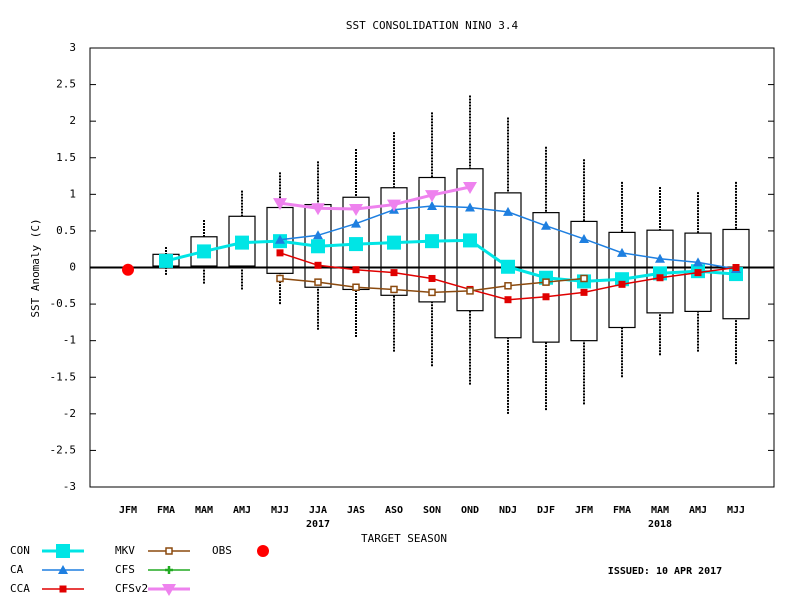 Image resolution: width=800 pixels, height=600 pixels. Describe the element at coordinates (665, 571) in the screenshot. I see `issued-note: ISSUED: 10 APR 2017` at that location.